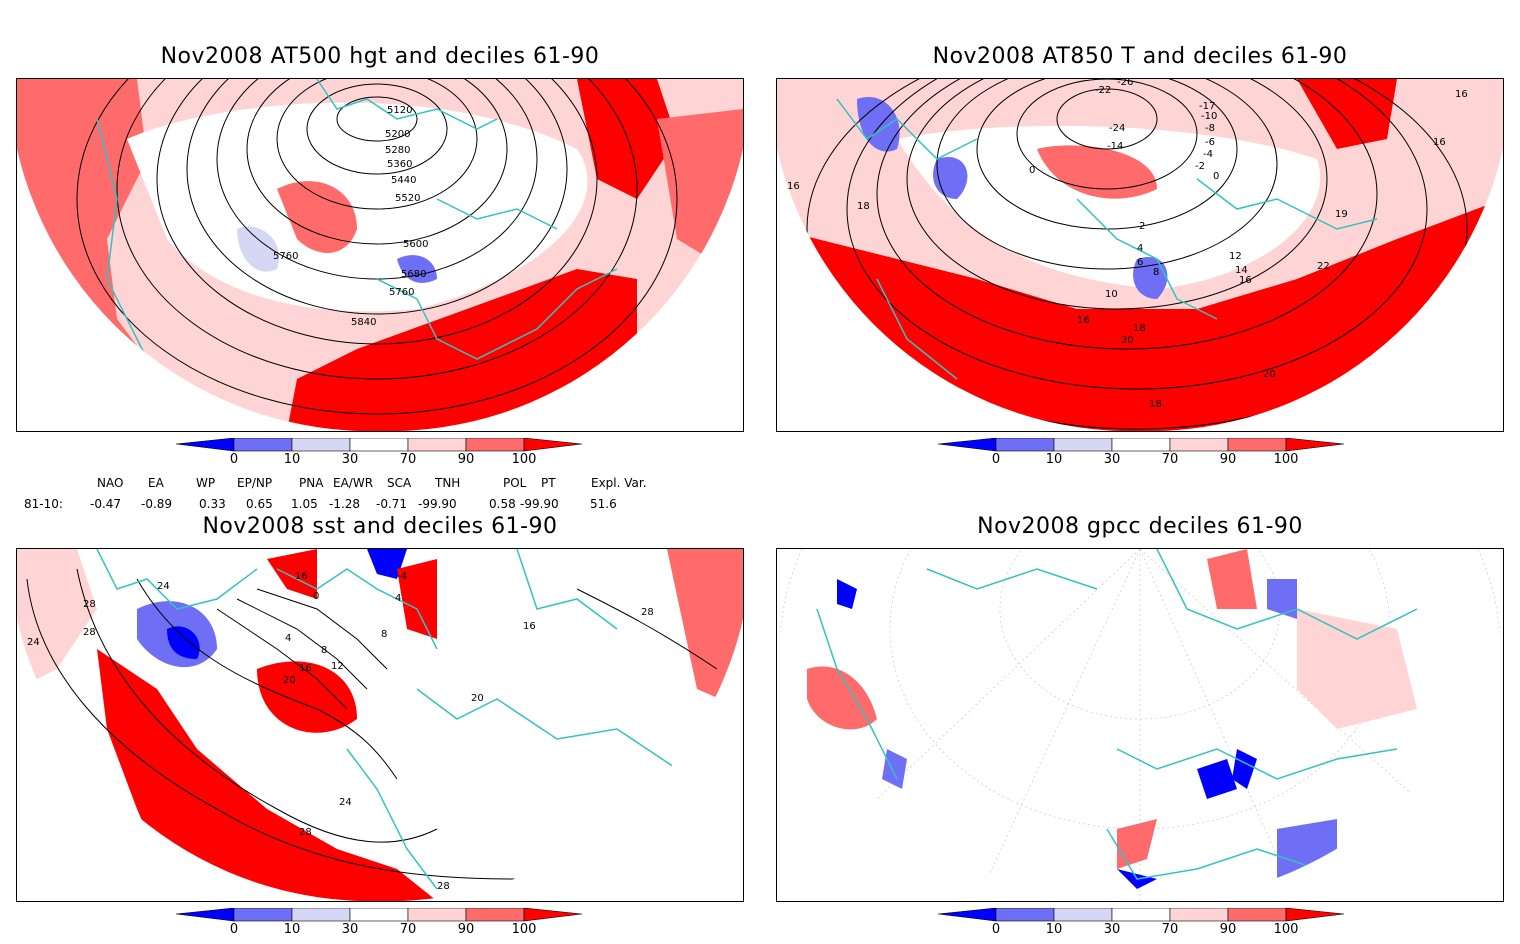 The image size is (1520, 944). What do you see at coordinates (1341, 214) in the screenshot?
I see `contour-label: 19` at bounding box center [1341, 214].